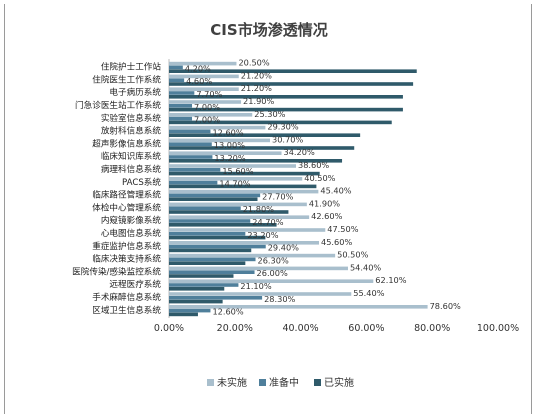  What do you see at coordinates (268, 30) in the screenshot?
I see `chart-title: CIS市场渗透情况` at bounding box center [268, 30].